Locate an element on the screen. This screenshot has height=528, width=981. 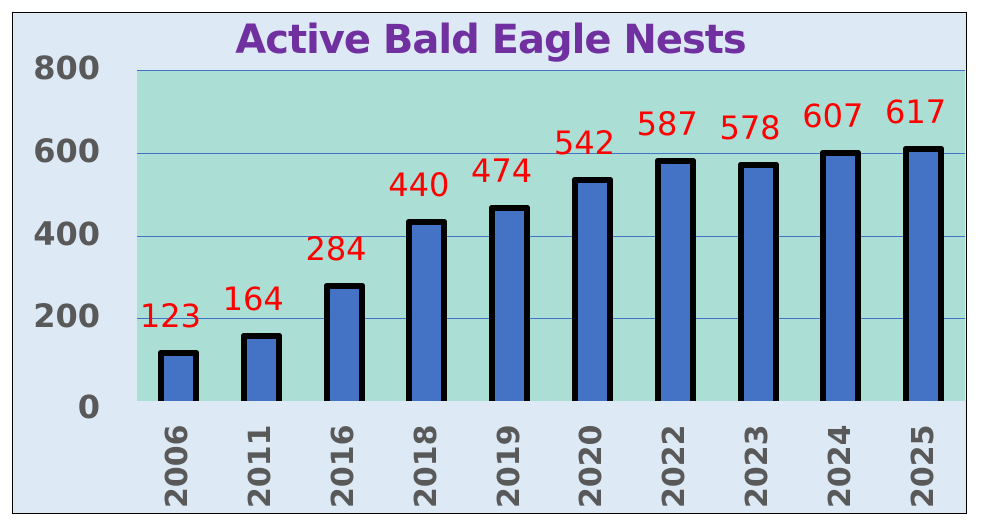
bar-2019 is located at coordinates (510, 302).